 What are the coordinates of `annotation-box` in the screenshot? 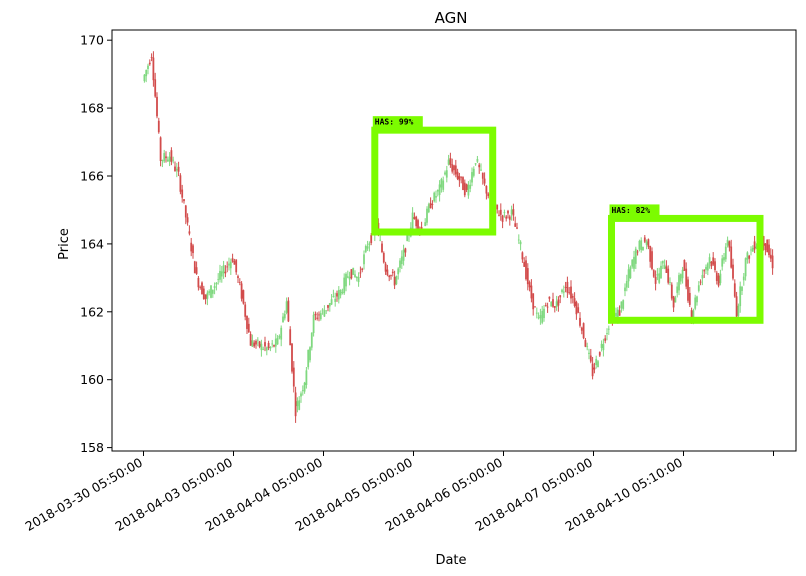 It's located at (686, 269).